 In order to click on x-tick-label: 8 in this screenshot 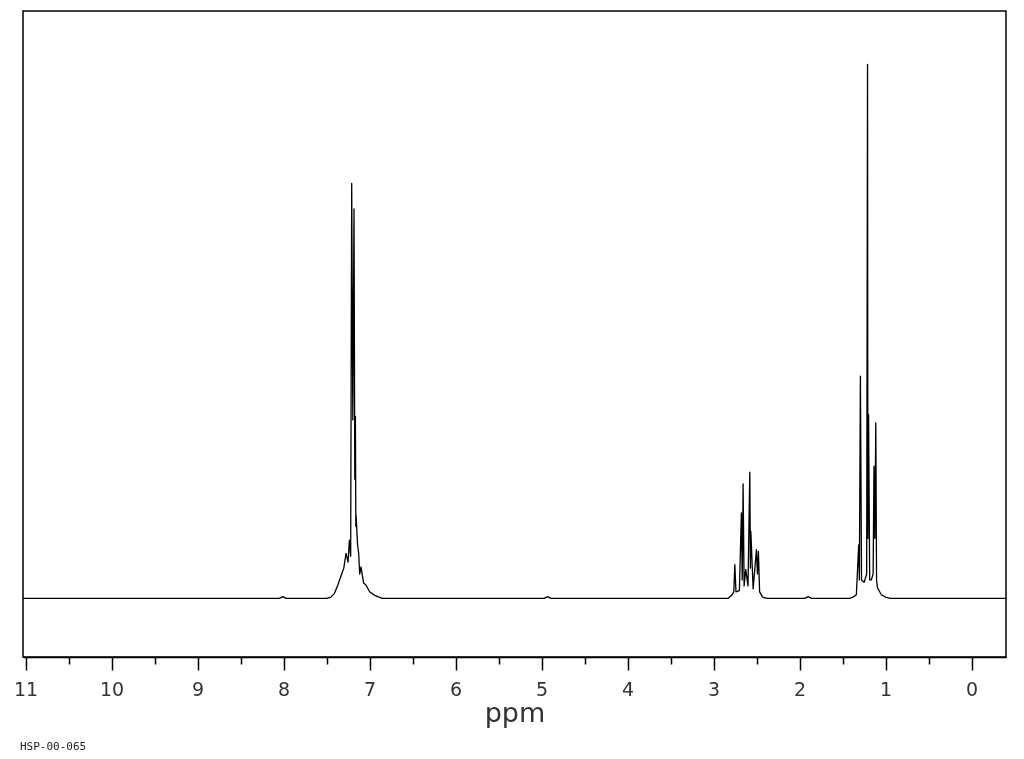, I will do `click(284, 688)`.